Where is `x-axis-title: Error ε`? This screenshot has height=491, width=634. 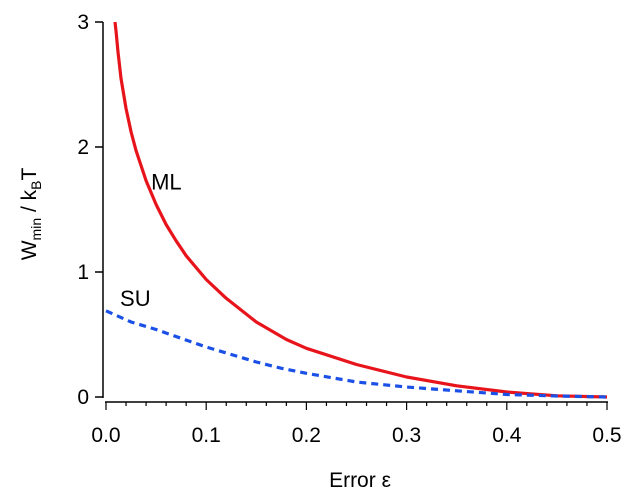
x-axis-title: Error ε is located at coordinates (360, 480).